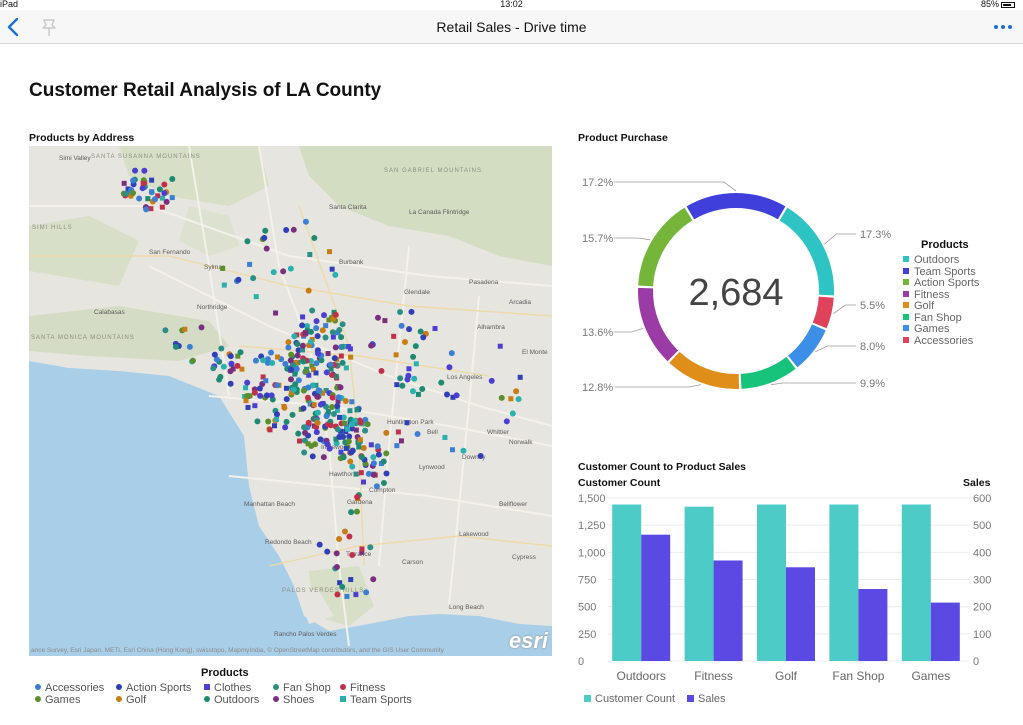 The image size is (1023, 725). Describe the element at coordinates (57, 700) in the screenshot. I see `map-legend-item: Games` at that location.